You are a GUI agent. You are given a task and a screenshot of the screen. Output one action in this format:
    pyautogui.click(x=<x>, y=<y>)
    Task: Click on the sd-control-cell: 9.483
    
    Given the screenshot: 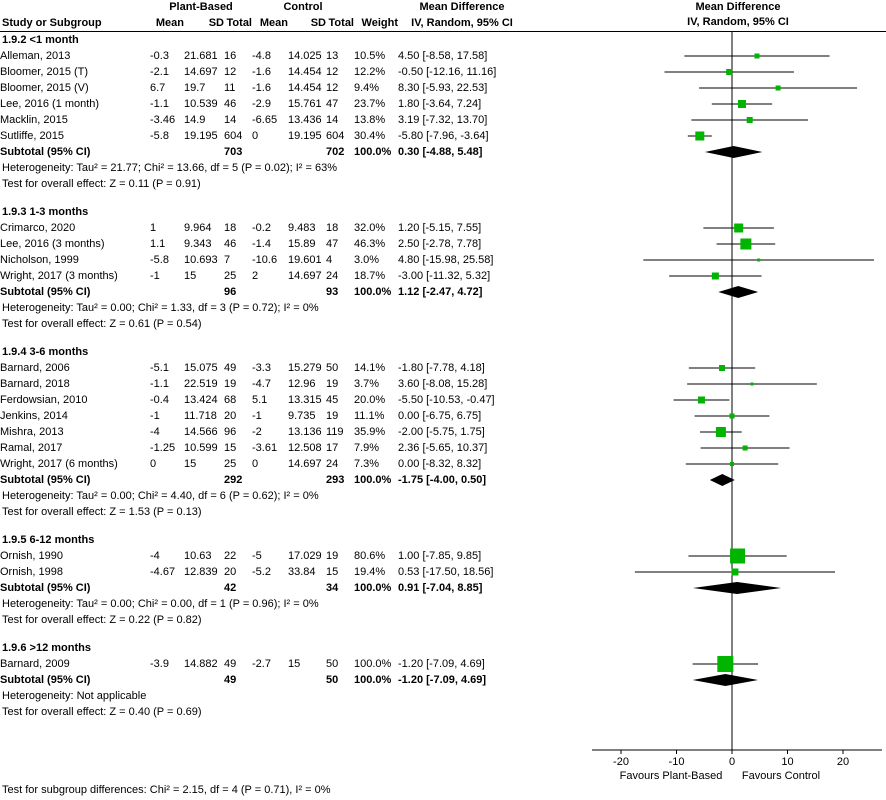 What is the action you would take?
    pyautogui.click(x=302, y=228)
    